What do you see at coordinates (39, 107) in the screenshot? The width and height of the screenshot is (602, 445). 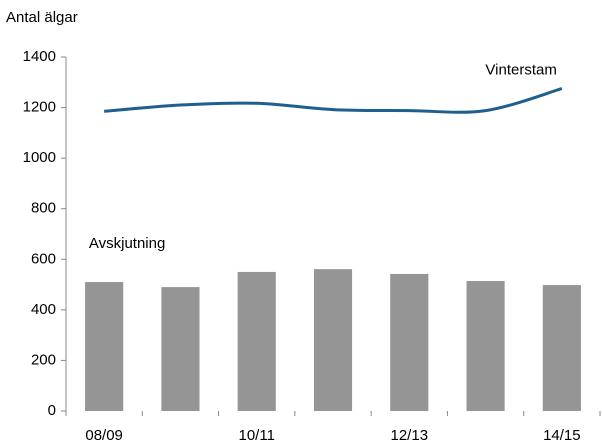 I see `y-tick-label: 1200` at bounding box center [39, 107].